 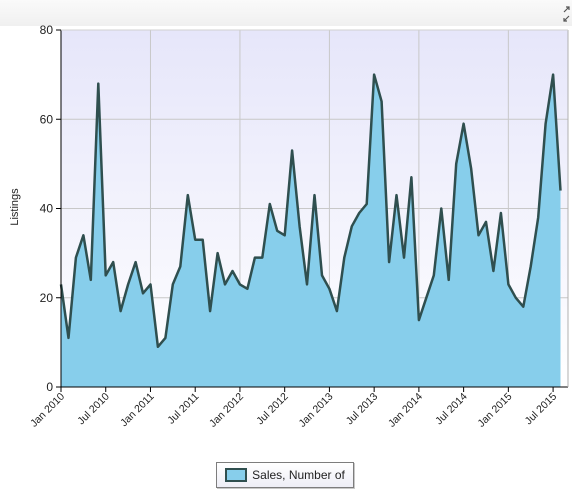 I want to click on x-tick-label: Jul 2012, so click(x=272, y=409).